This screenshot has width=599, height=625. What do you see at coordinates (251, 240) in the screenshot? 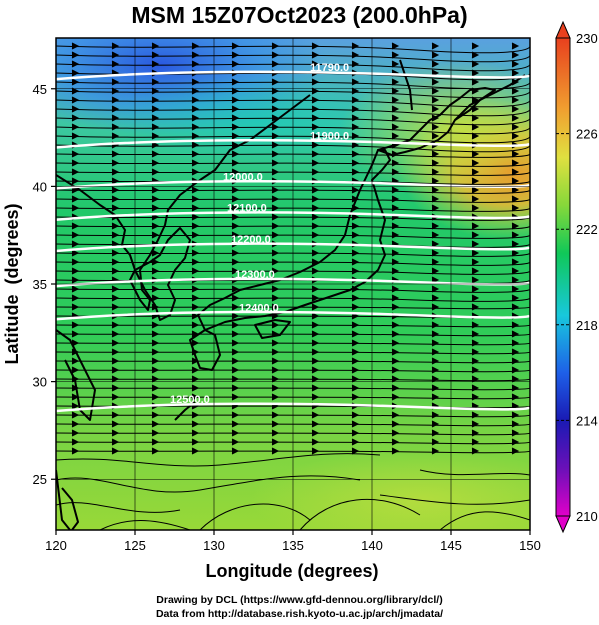
I see `contour-label: 12200.0` at bounding box center [251, 240].